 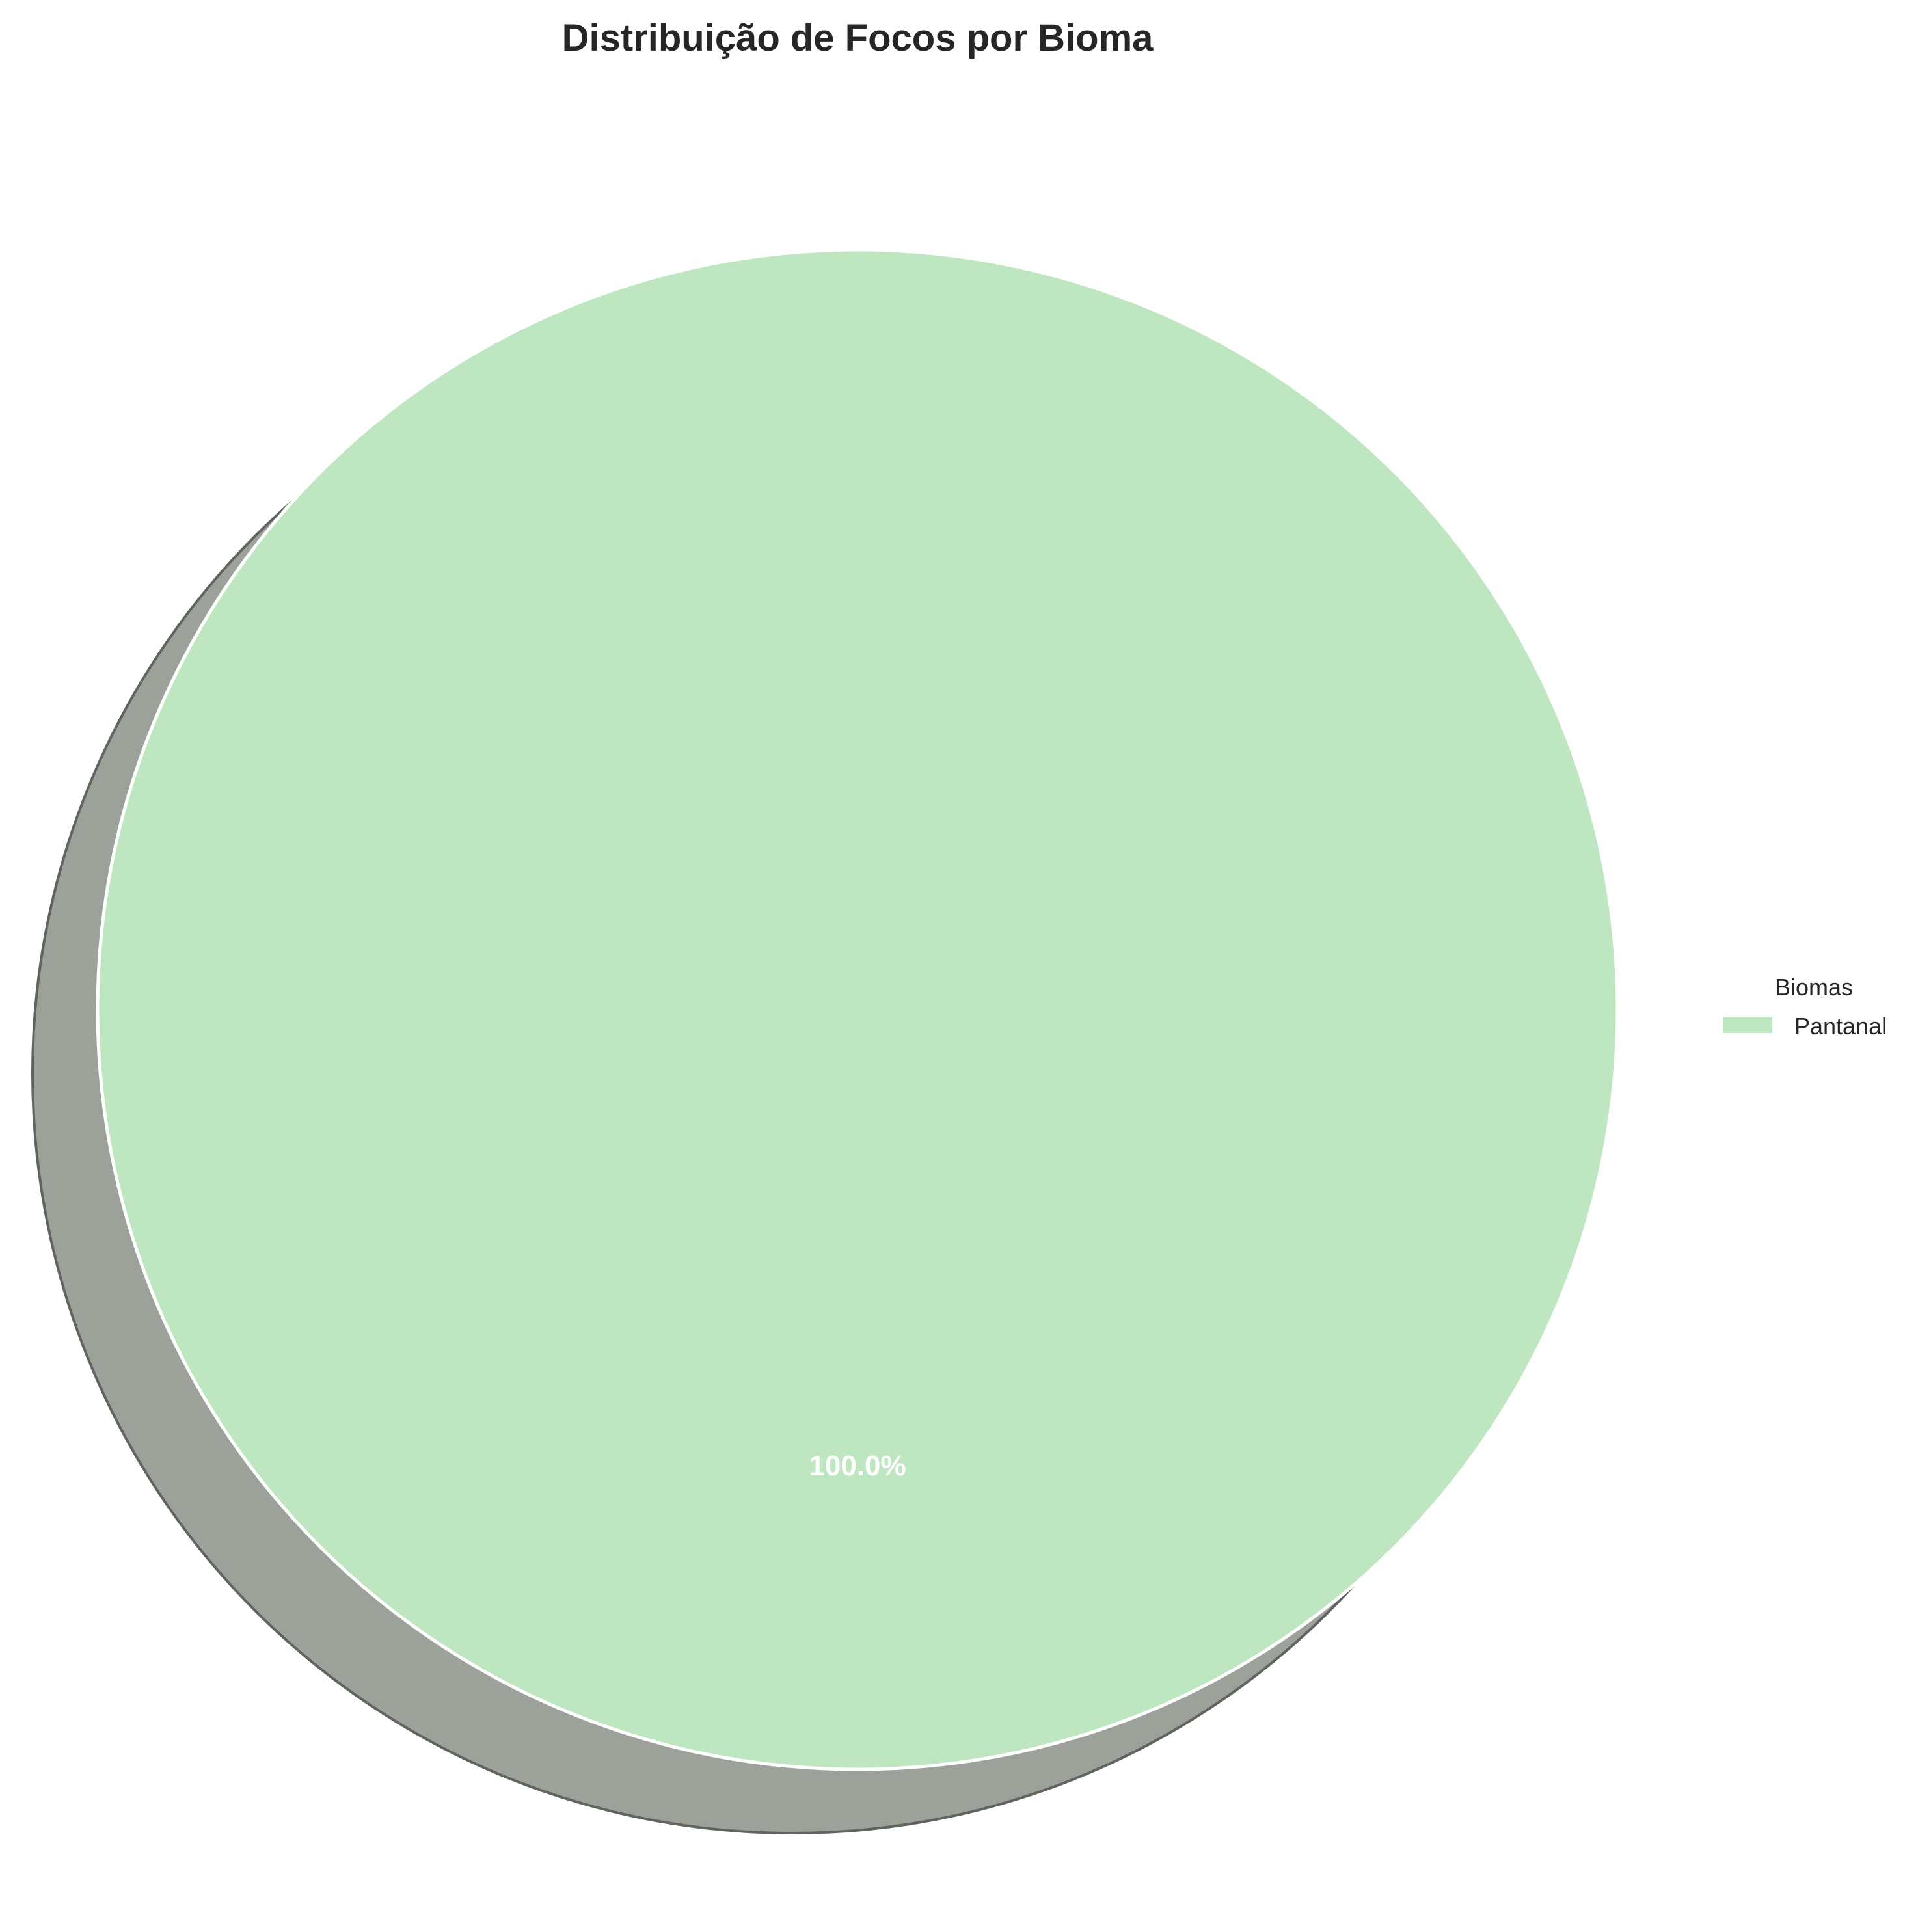 I want to click on legend-label-pantanal: Pantanal, so click(x=1840, y=1026).